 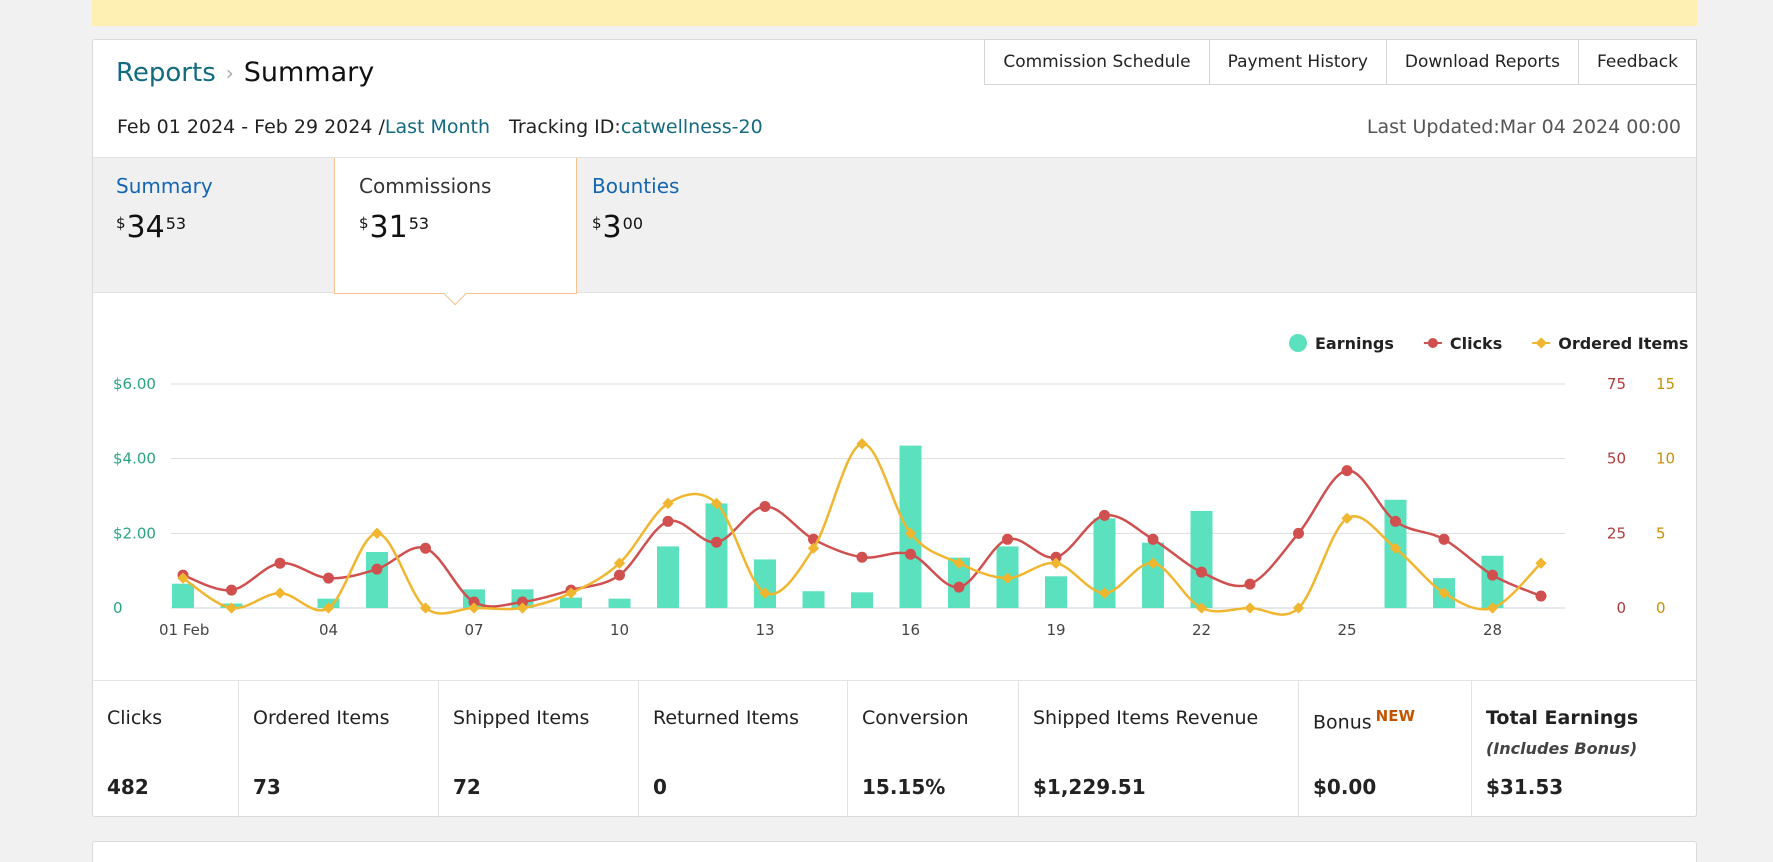 I want to click on stat-label: Shipped Items Revenue, so click(x=1146, y=718).